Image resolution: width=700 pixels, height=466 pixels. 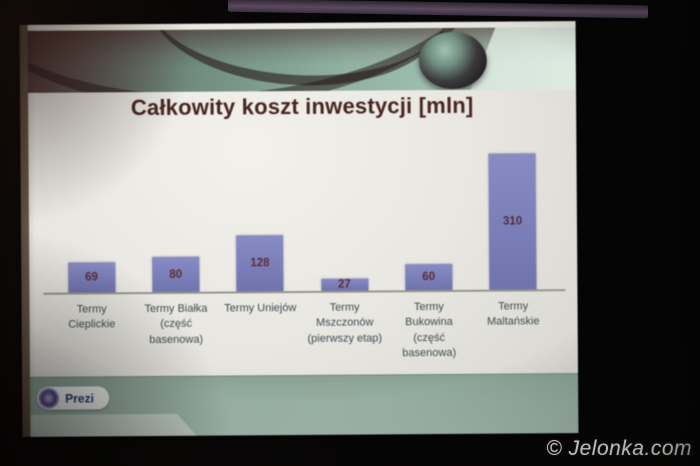 What do you see at coordinates (79, 398) in the screenshot?
I see `prezi-logo-label: Prezi` at bounding box center [79, 398].